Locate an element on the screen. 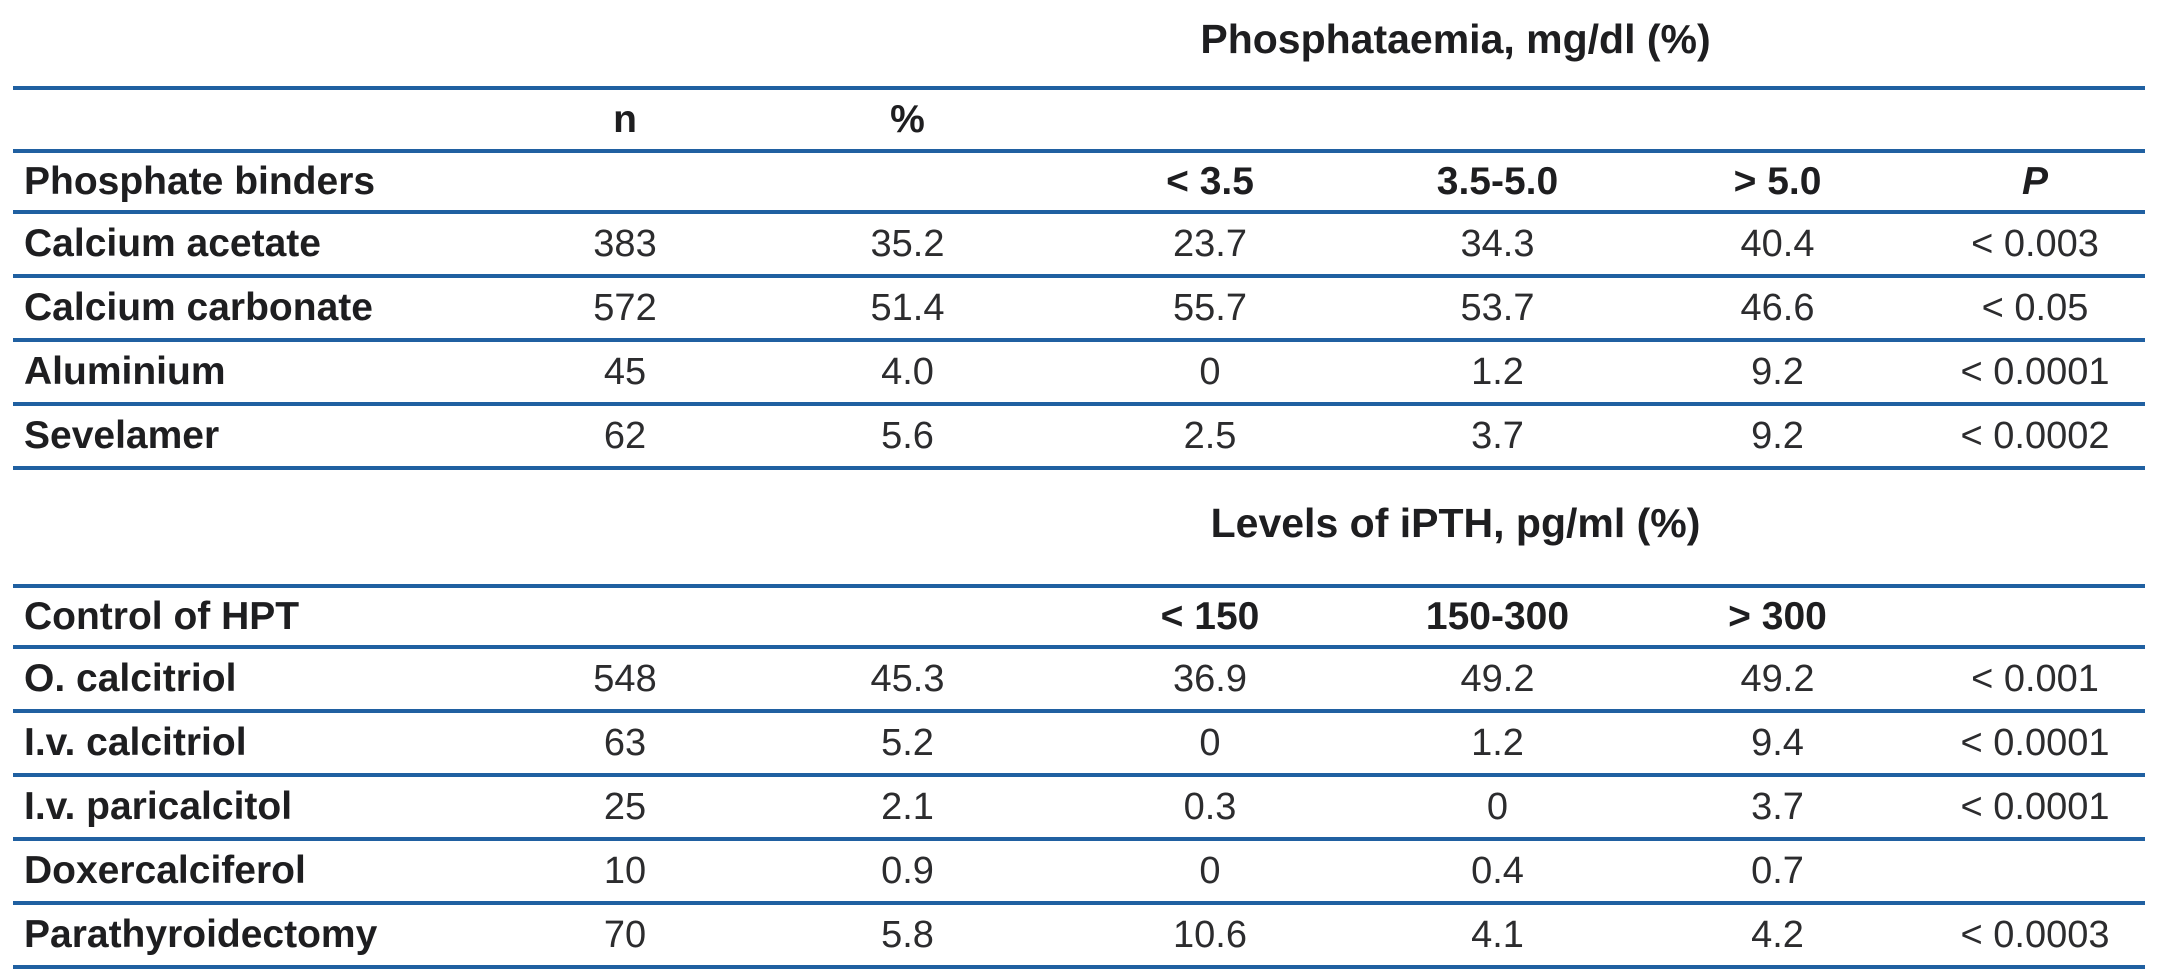 The image size is (2173, 979). group-label: Control of HPT is located at coordinates (251, 617).